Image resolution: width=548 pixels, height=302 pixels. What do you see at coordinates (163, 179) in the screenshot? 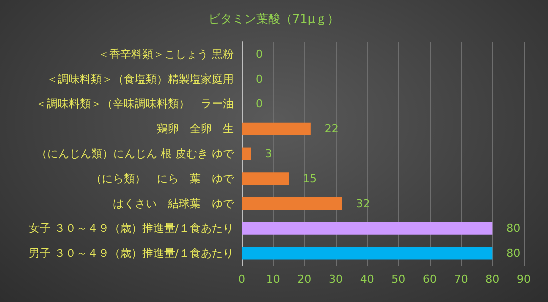
I see `y-tick-label: （にら類） にら 葉 ゆで` at bounding box center [163, 179].